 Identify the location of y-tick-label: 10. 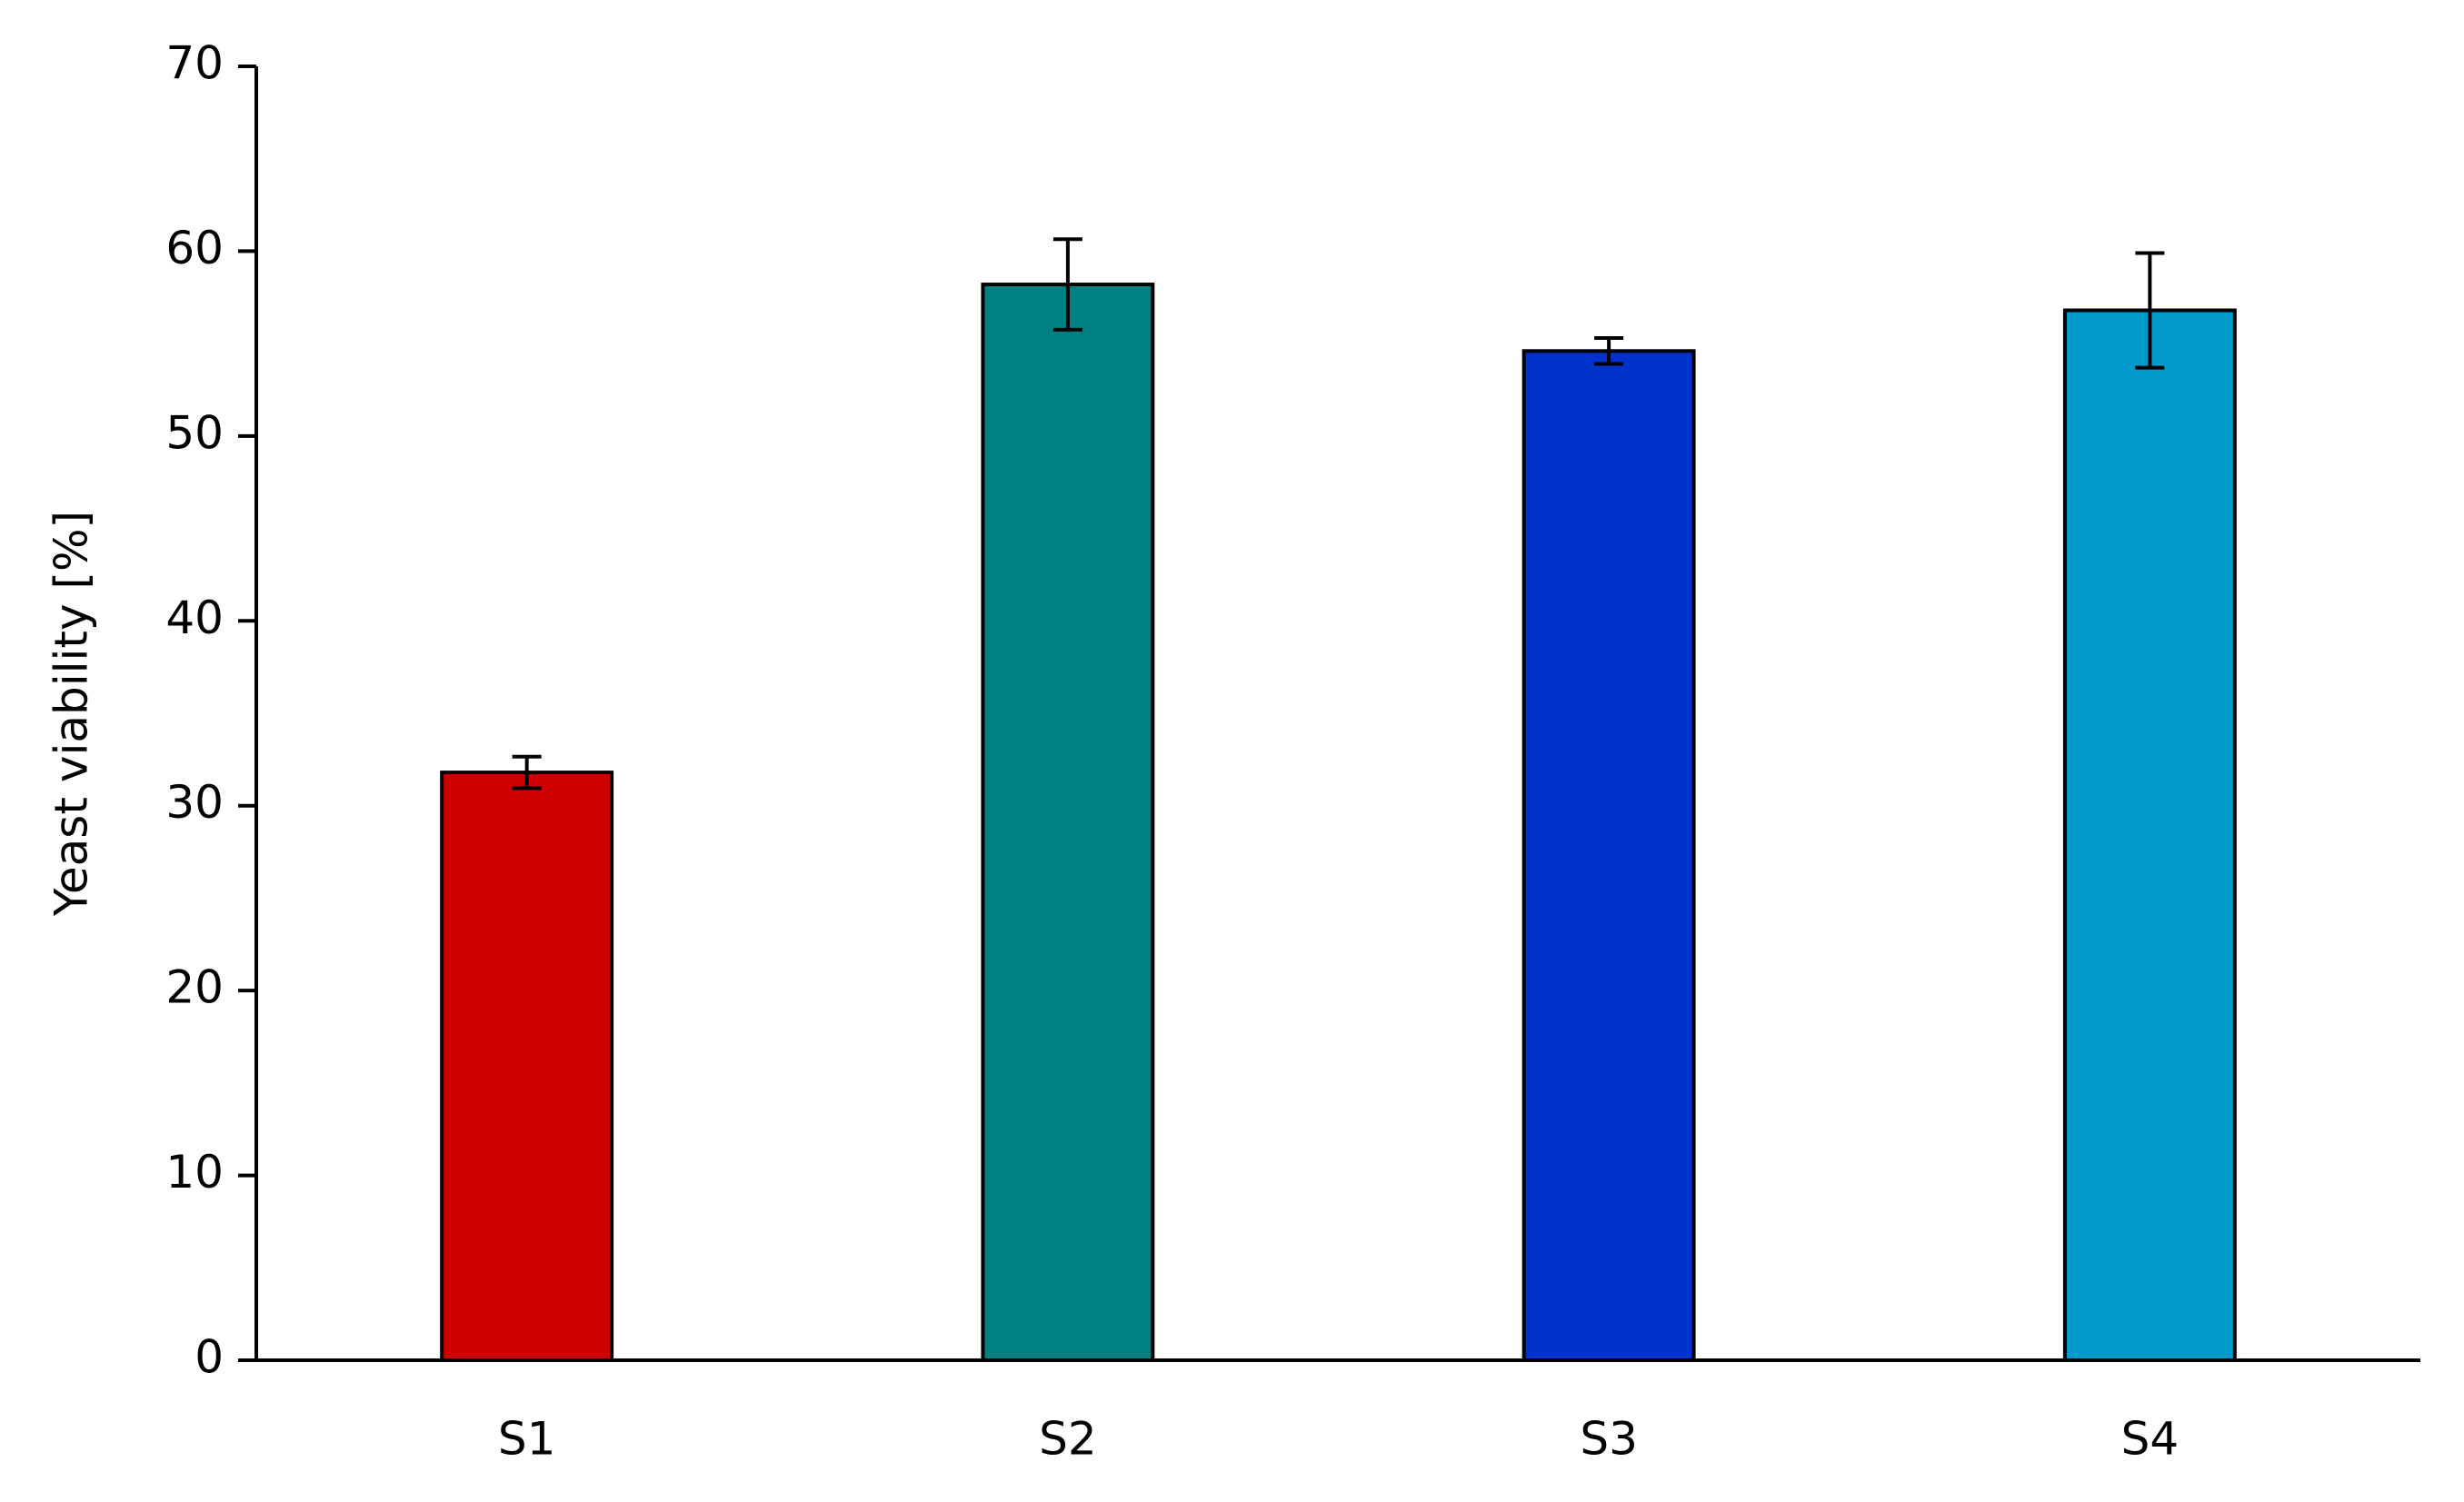
(194, 1173).